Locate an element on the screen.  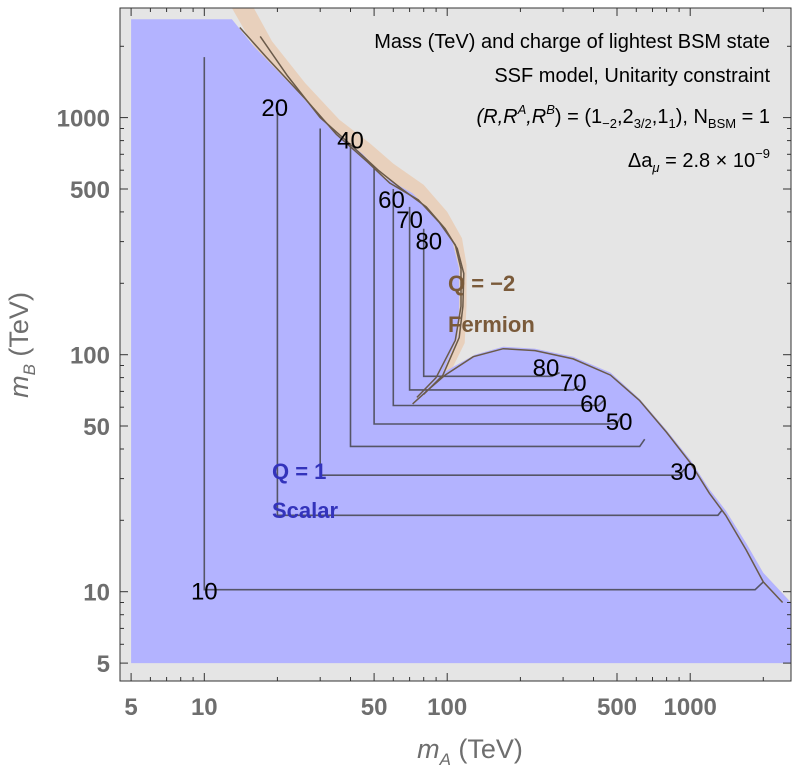
x-tick-label: 50 is located at coordinates (374, 707).